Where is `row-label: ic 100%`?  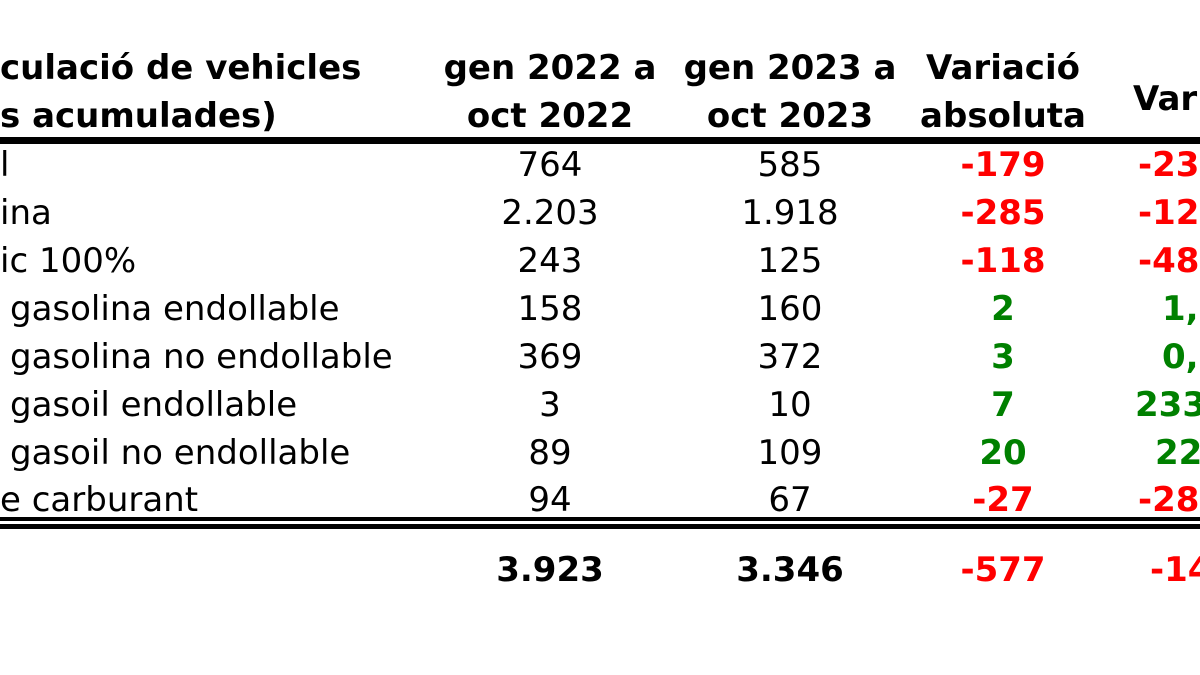
row-label: ic 100% is located at coordinates (68, 261).